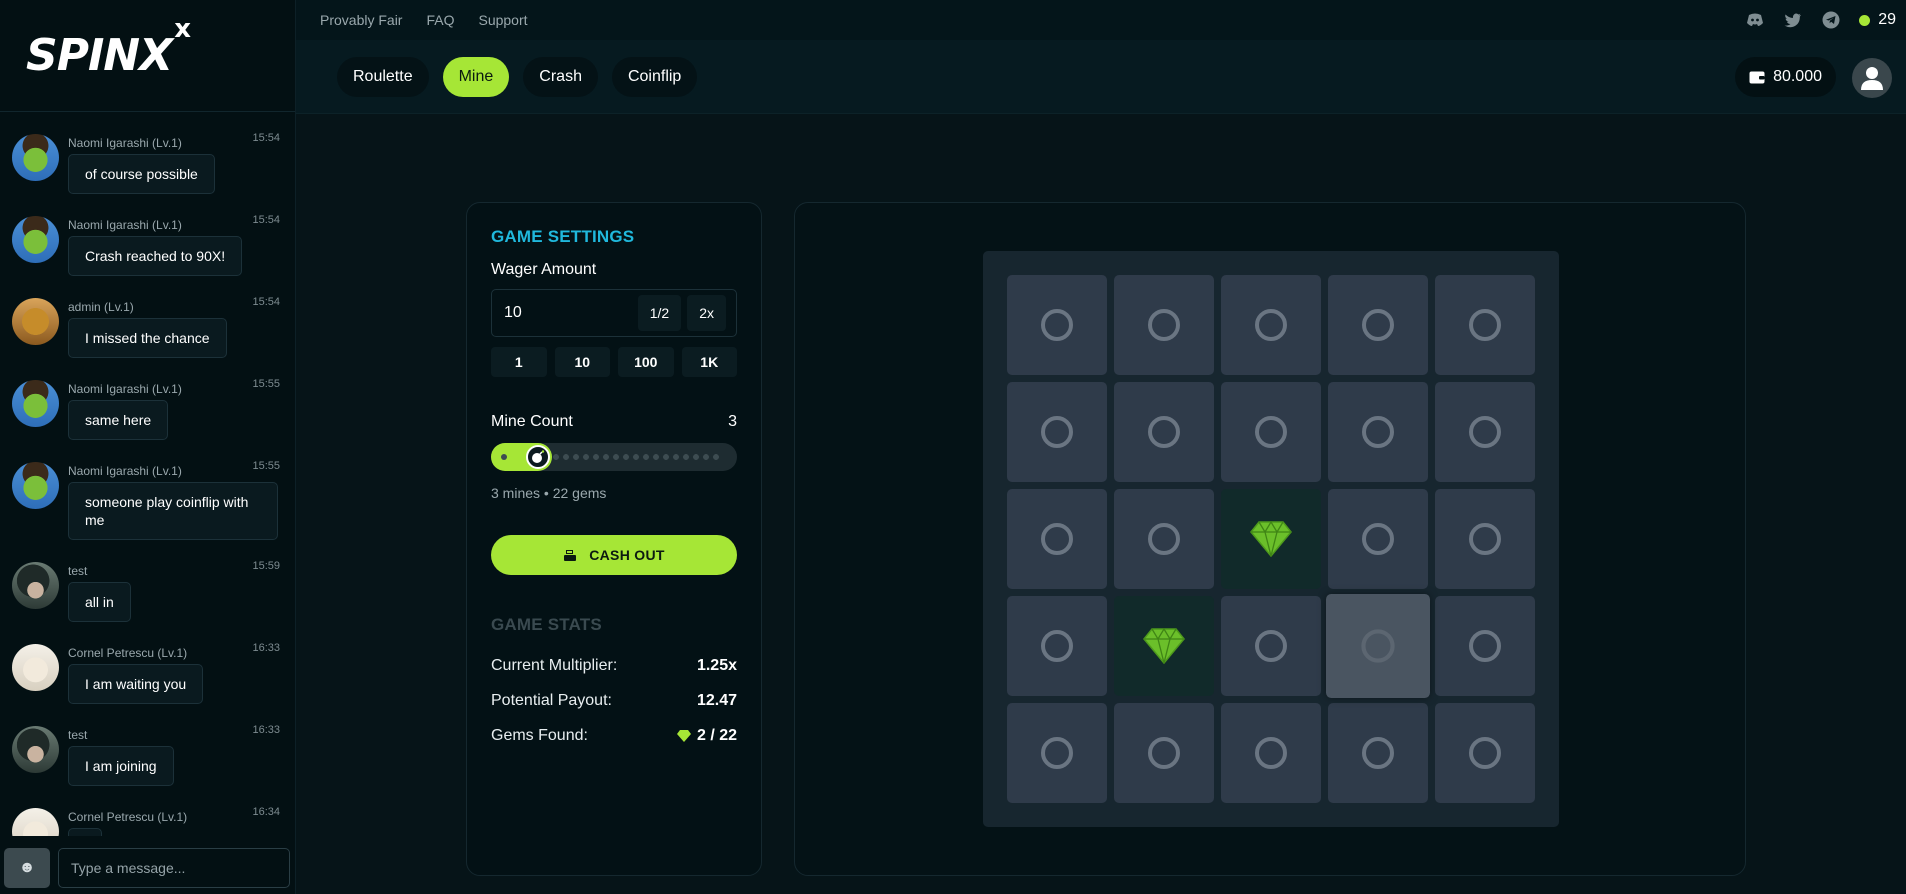 The height and width of the screenshot is (894, 1906). What do you see at coordinates (101, 307) in the screenshot?
I see `chat-username: admin (Lv.1)` at bounding box center [101, 307].